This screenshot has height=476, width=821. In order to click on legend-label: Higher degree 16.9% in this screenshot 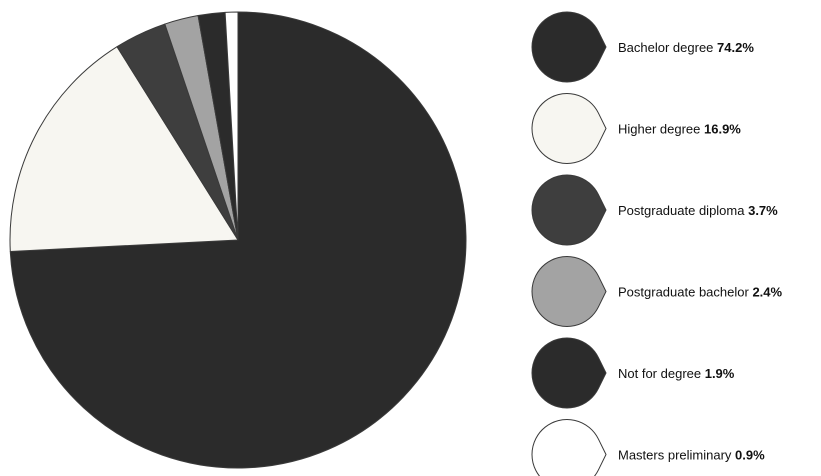, I will do `click(679, 129)`.